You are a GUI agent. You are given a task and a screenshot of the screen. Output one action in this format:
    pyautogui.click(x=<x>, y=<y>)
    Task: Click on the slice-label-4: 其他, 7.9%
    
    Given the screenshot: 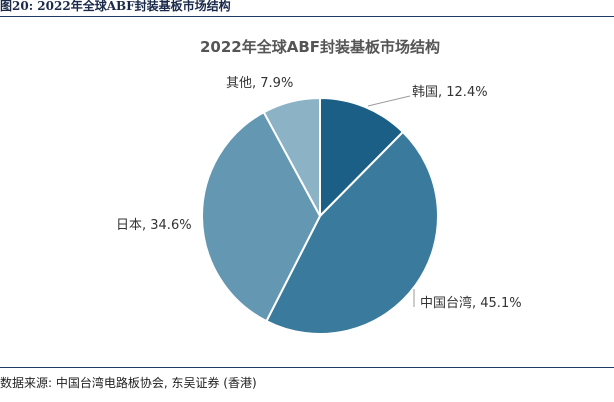 What is the action you would take?
    pyautogui.click(x=259, y=83)
    